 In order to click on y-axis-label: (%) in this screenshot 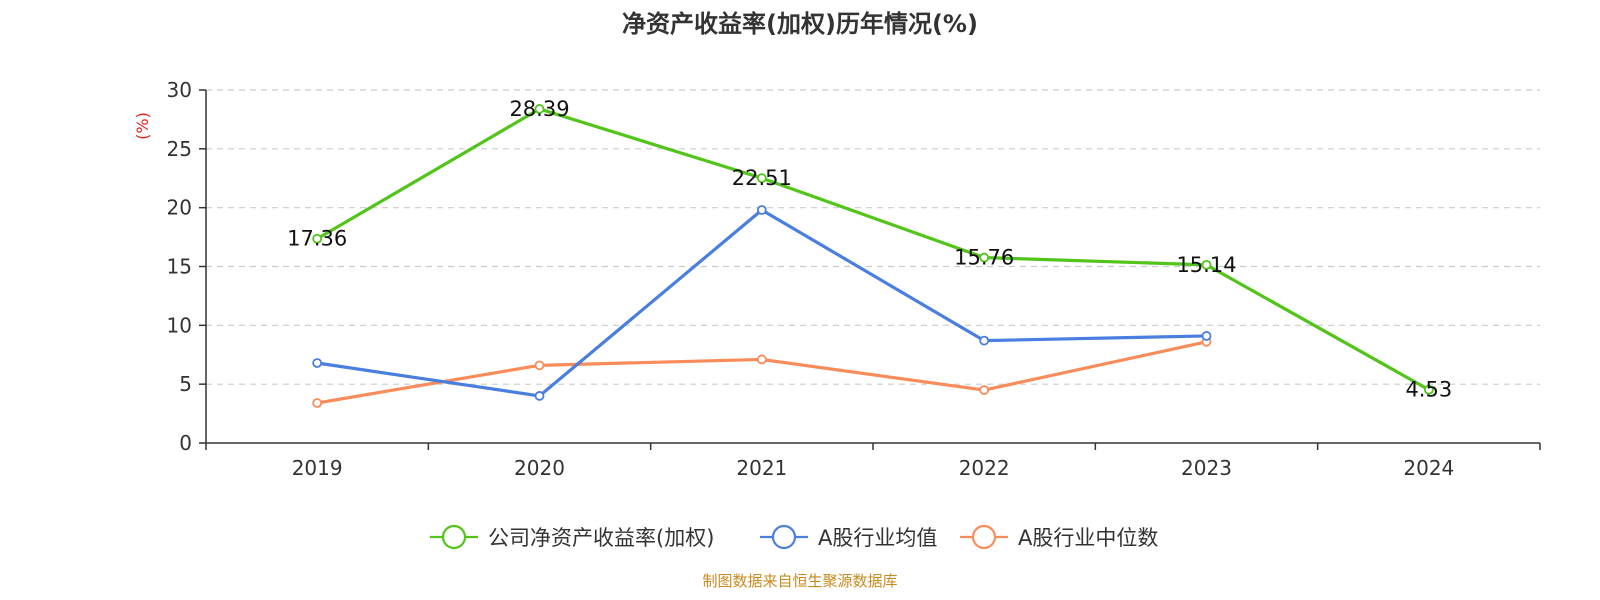, I will do `click(142, 126)`.